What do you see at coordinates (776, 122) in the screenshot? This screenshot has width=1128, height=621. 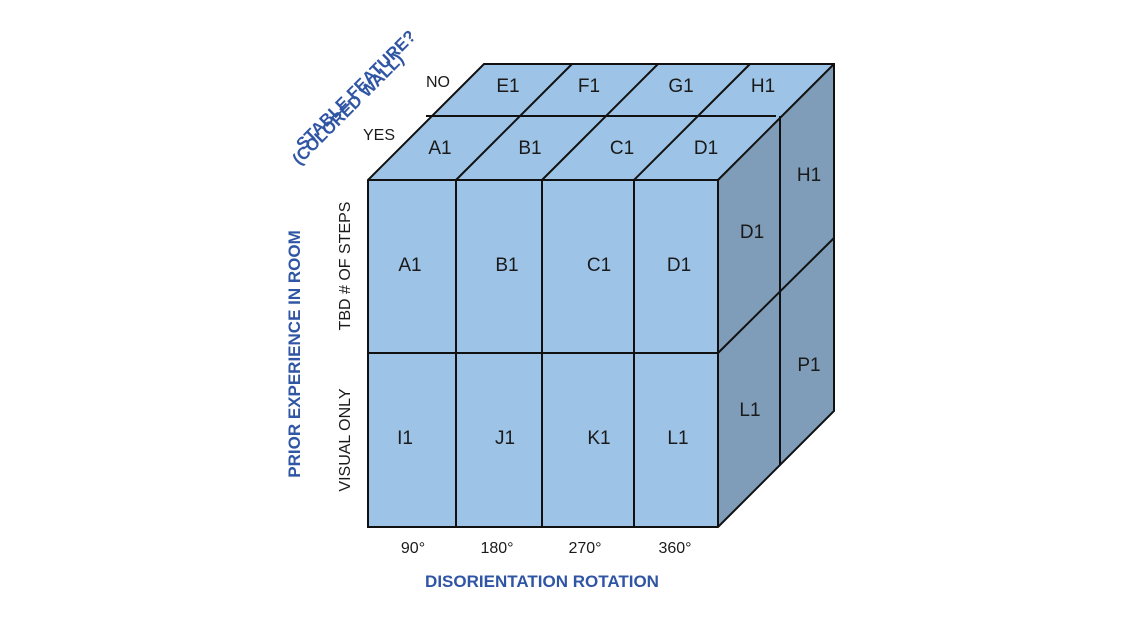 I see `cube-top-corner-edge` at bounding box center [776, 122].